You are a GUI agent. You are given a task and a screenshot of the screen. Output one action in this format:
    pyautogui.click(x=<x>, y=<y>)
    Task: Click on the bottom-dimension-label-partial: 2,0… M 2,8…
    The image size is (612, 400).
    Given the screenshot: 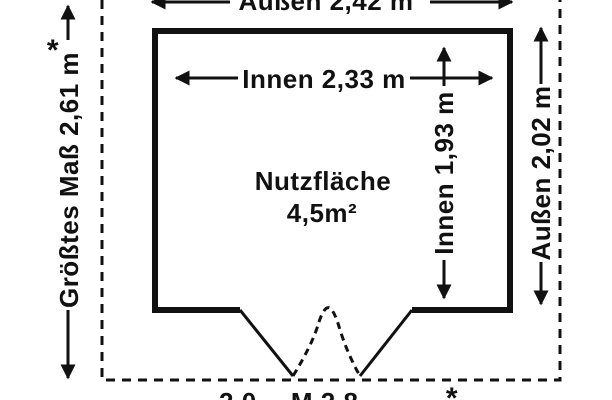 What is the action you would take?
    pyautogui.click(x=302, y=393)
    